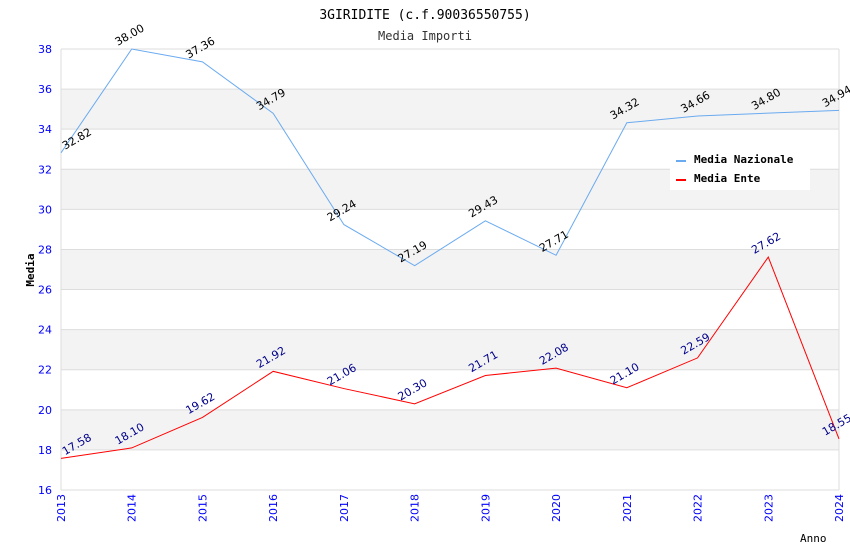 This screenshot has width=850, height=550. I want to click on y-tick-label: 20, so click(45, 410).